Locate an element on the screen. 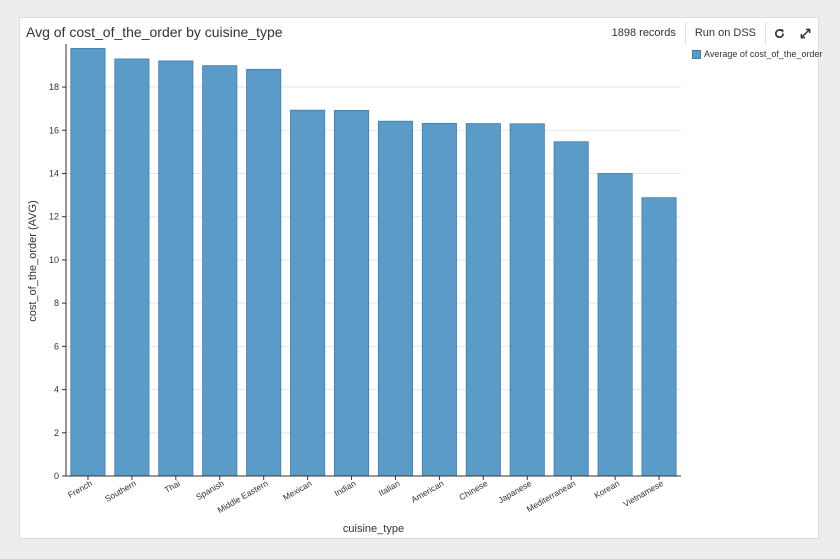 Image resolution: width=840 pixels, height=559 pixels. x-tick-label: Southern is located at coordinates (120, 491).